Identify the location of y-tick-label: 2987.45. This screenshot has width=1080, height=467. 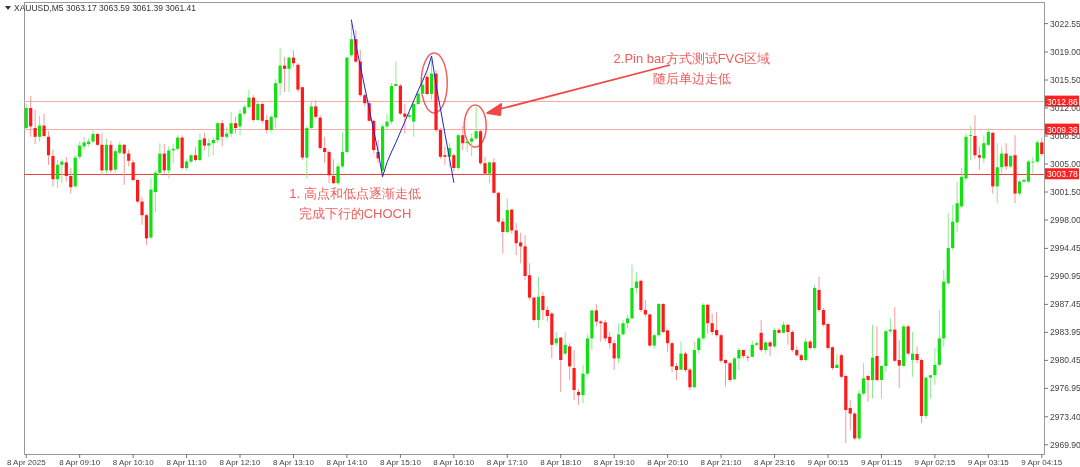
(1065, 304).